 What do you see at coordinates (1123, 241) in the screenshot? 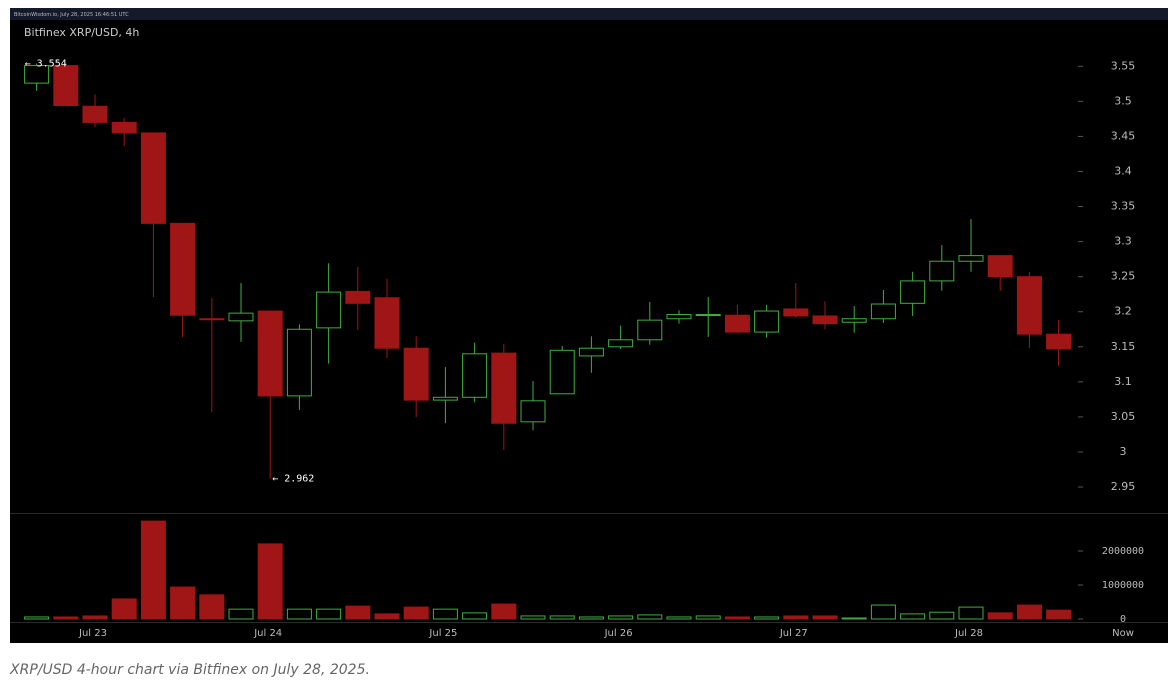
I see `y-tick-label: 3.3` at bounding box center [1123, 241].